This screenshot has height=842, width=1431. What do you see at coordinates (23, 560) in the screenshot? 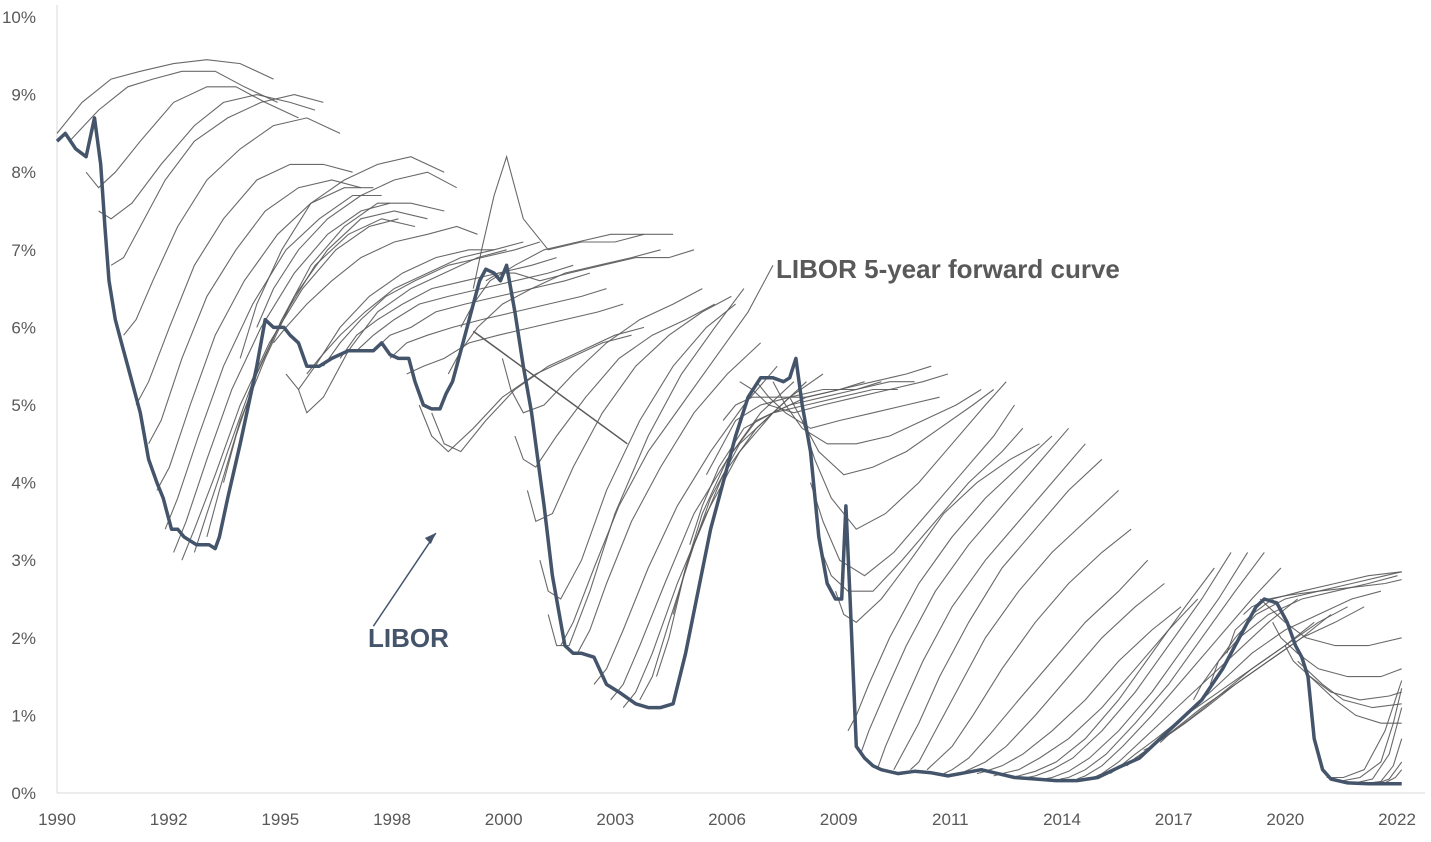
I see `y-tick-label: 3%` at bounding box center [23, 560].